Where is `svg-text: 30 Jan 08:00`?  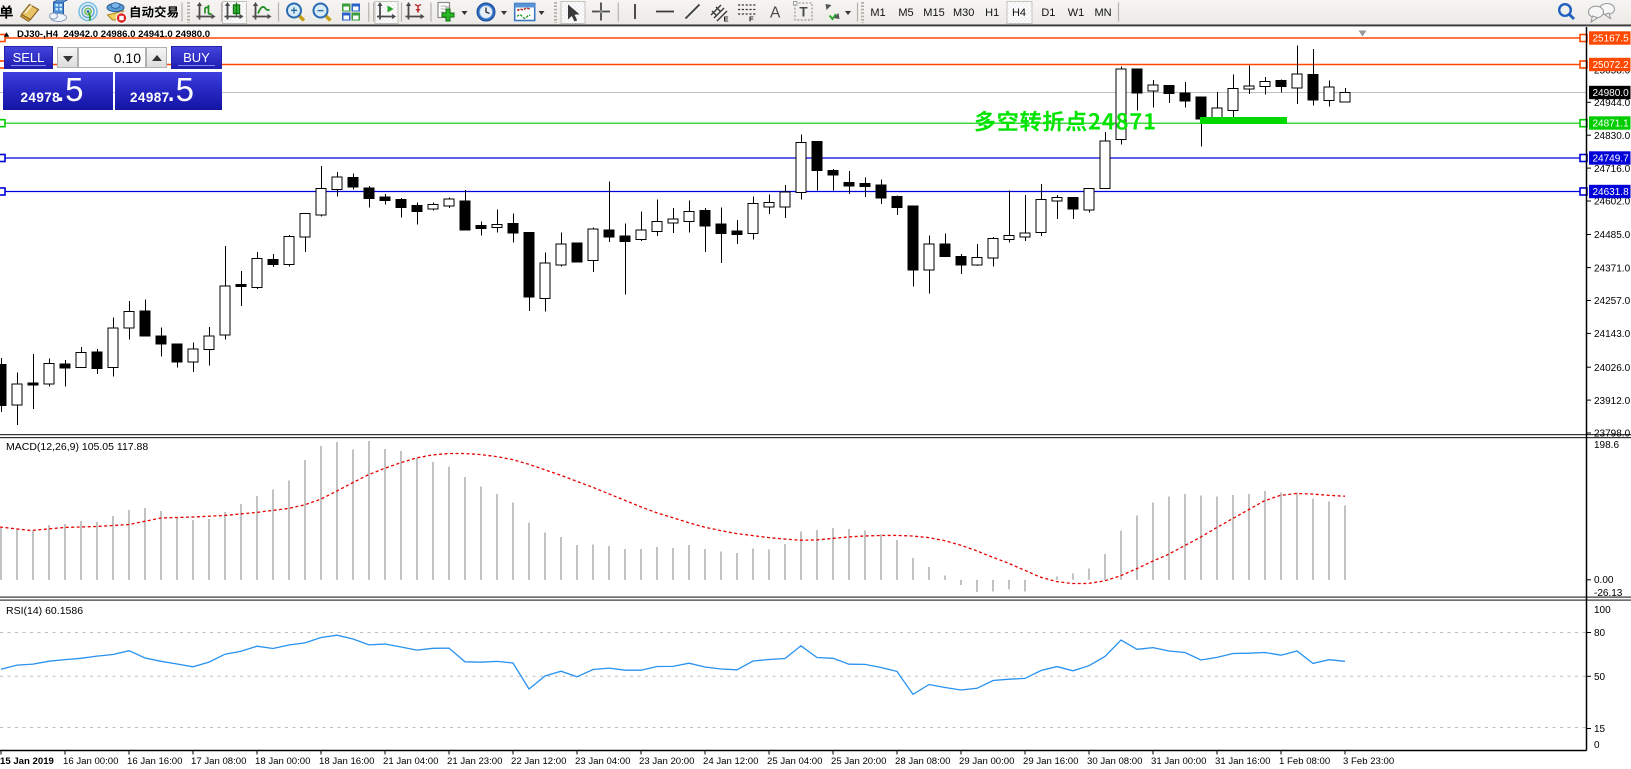 svg-text: 30 Jan 08:00 is located at coordinates (1114, 761).